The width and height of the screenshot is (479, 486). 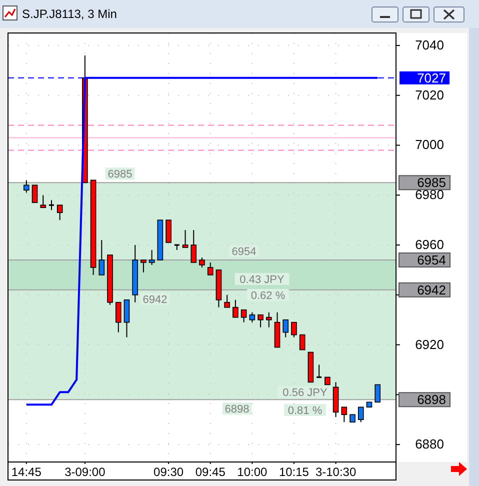 What do you see at coordinates (305, 411) in the screenshot?
I see `annotation: 0.81 %` at bounding box center [305, 411].